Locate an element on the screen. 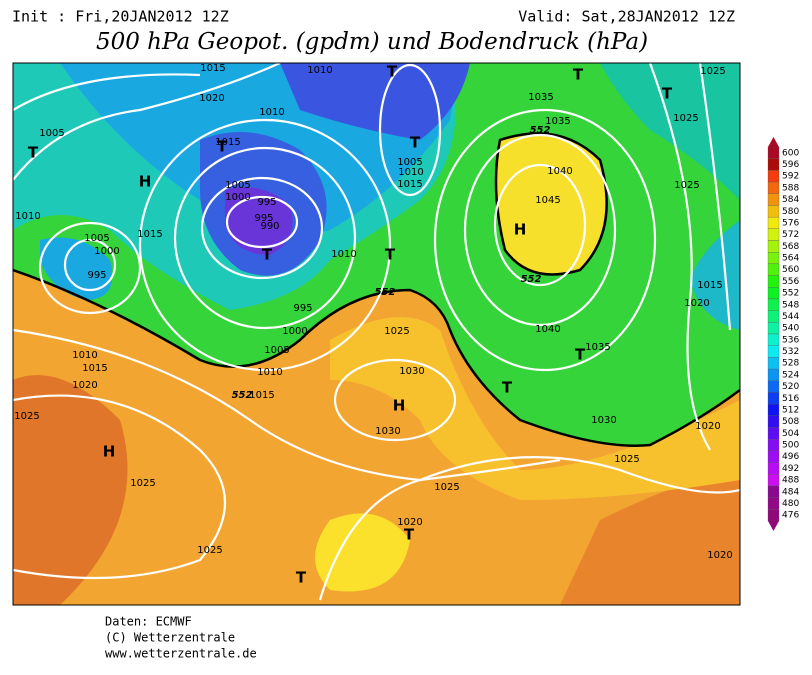  colorbar-label: 572 is located at coordinates (790, 235).